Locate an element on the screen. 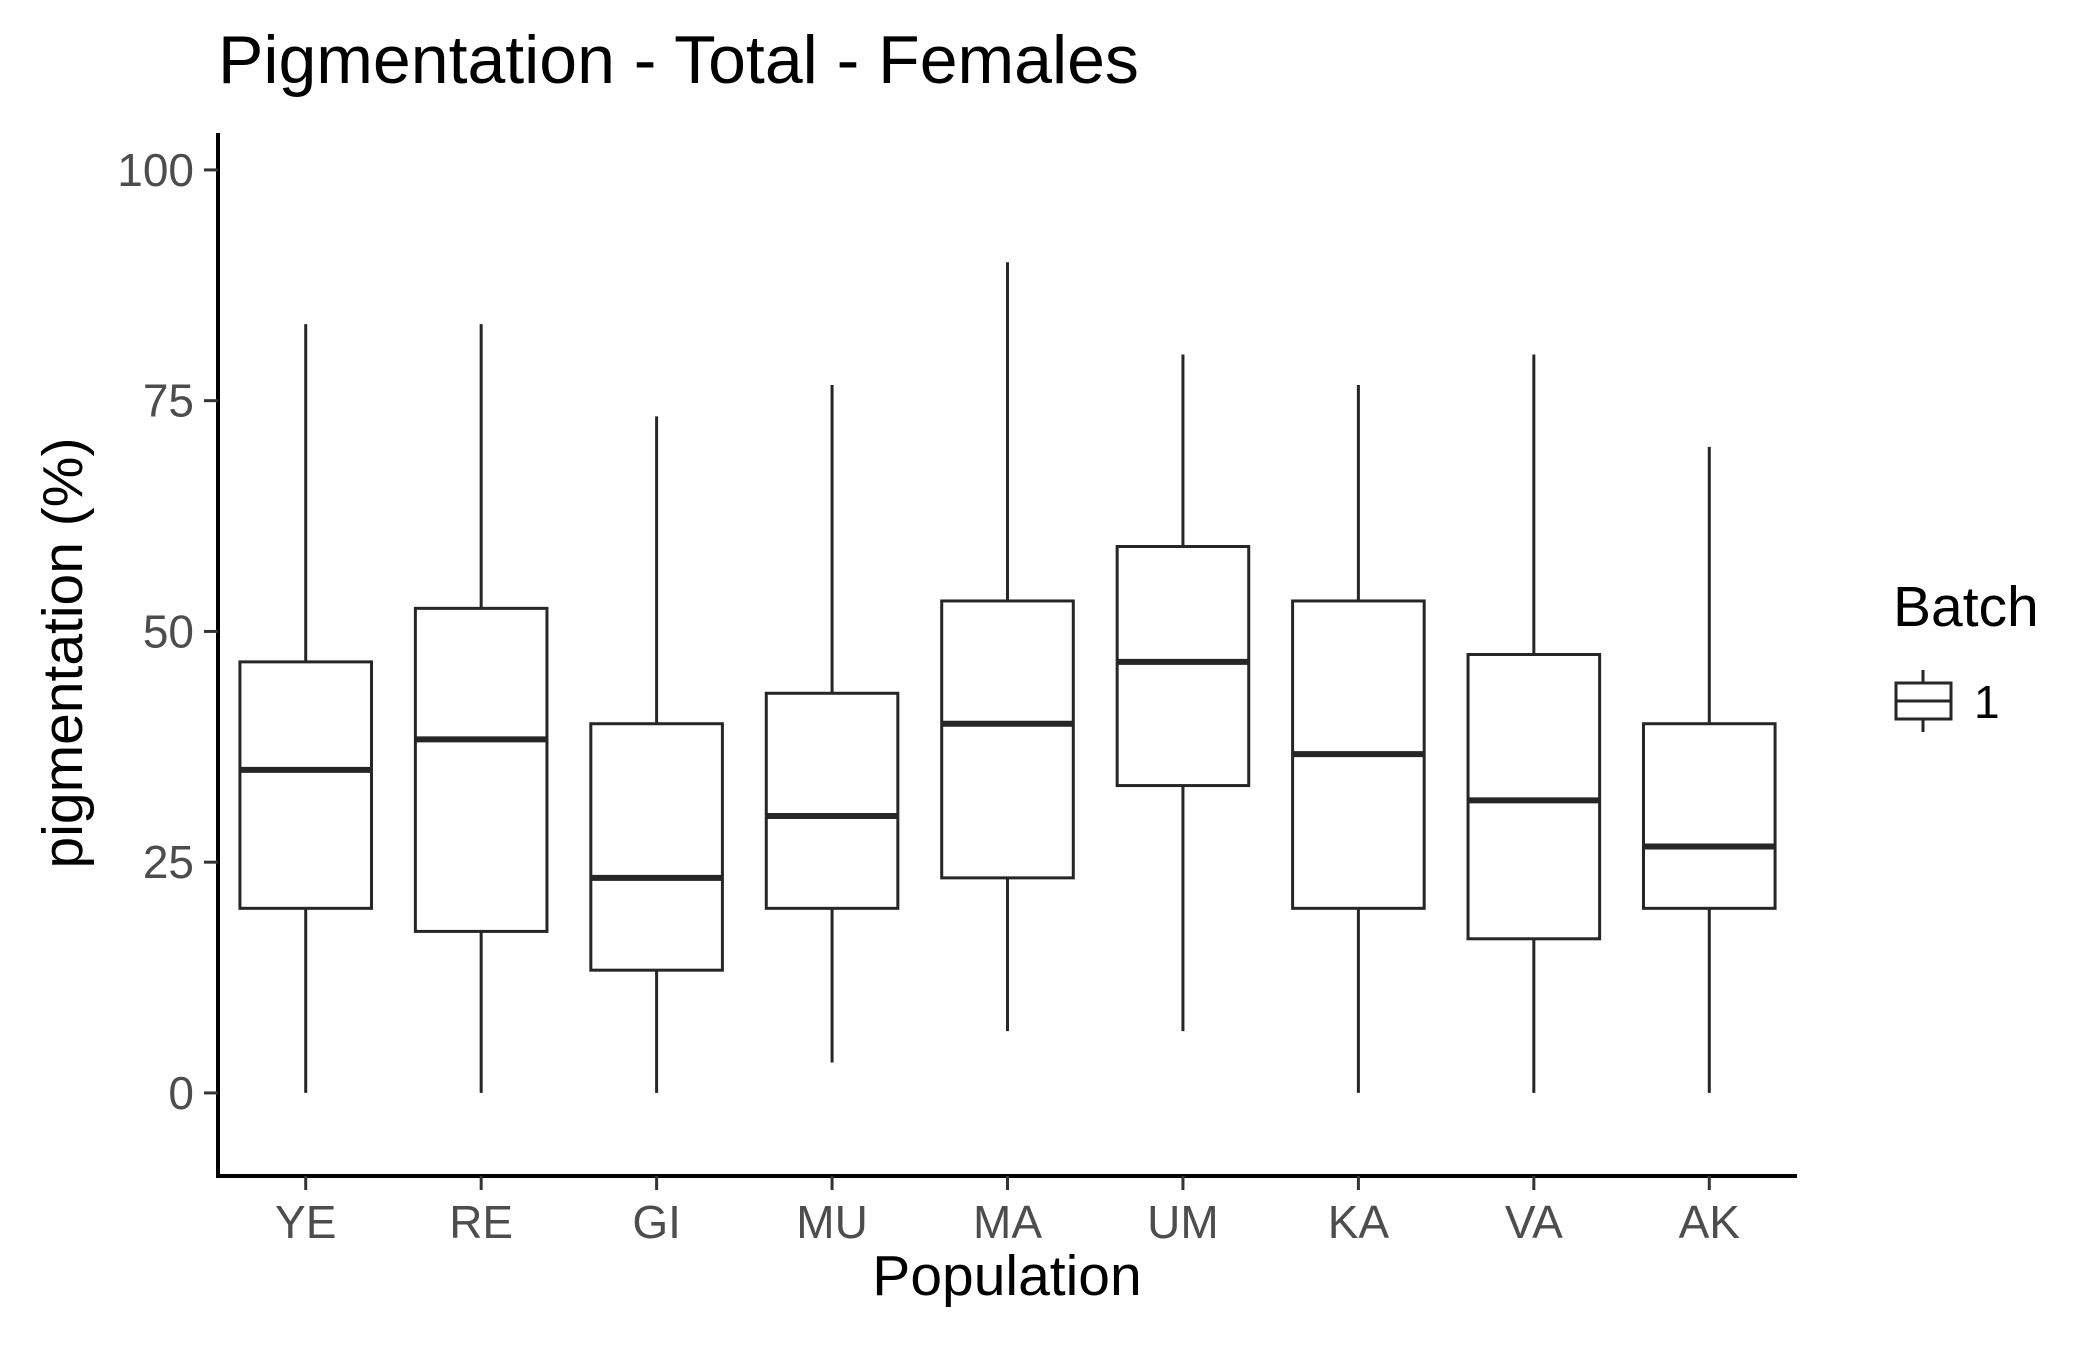 This screenshot has width=2100, height=1350. legend-label: 1 is located at coordinates (1987, 702).